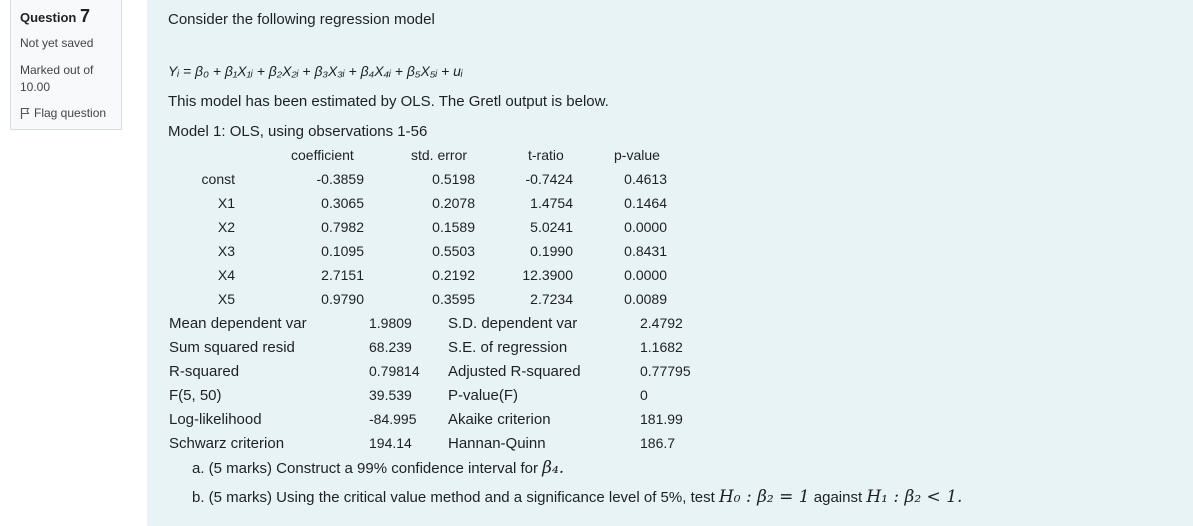 This screenshot has width=1193, height=526. Describe the element at coordinates (838, 497) in the screenshot. I see `part-b-against: against` at that location.